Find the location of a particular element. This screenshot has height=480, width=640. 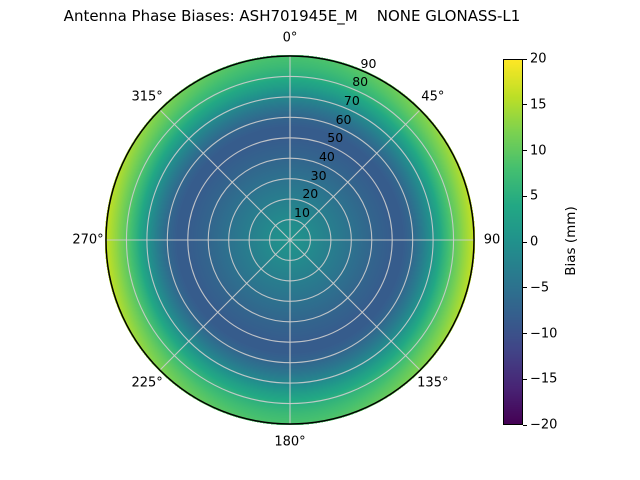

theta-tick-label: 180° is located at coordinates (290, 442).